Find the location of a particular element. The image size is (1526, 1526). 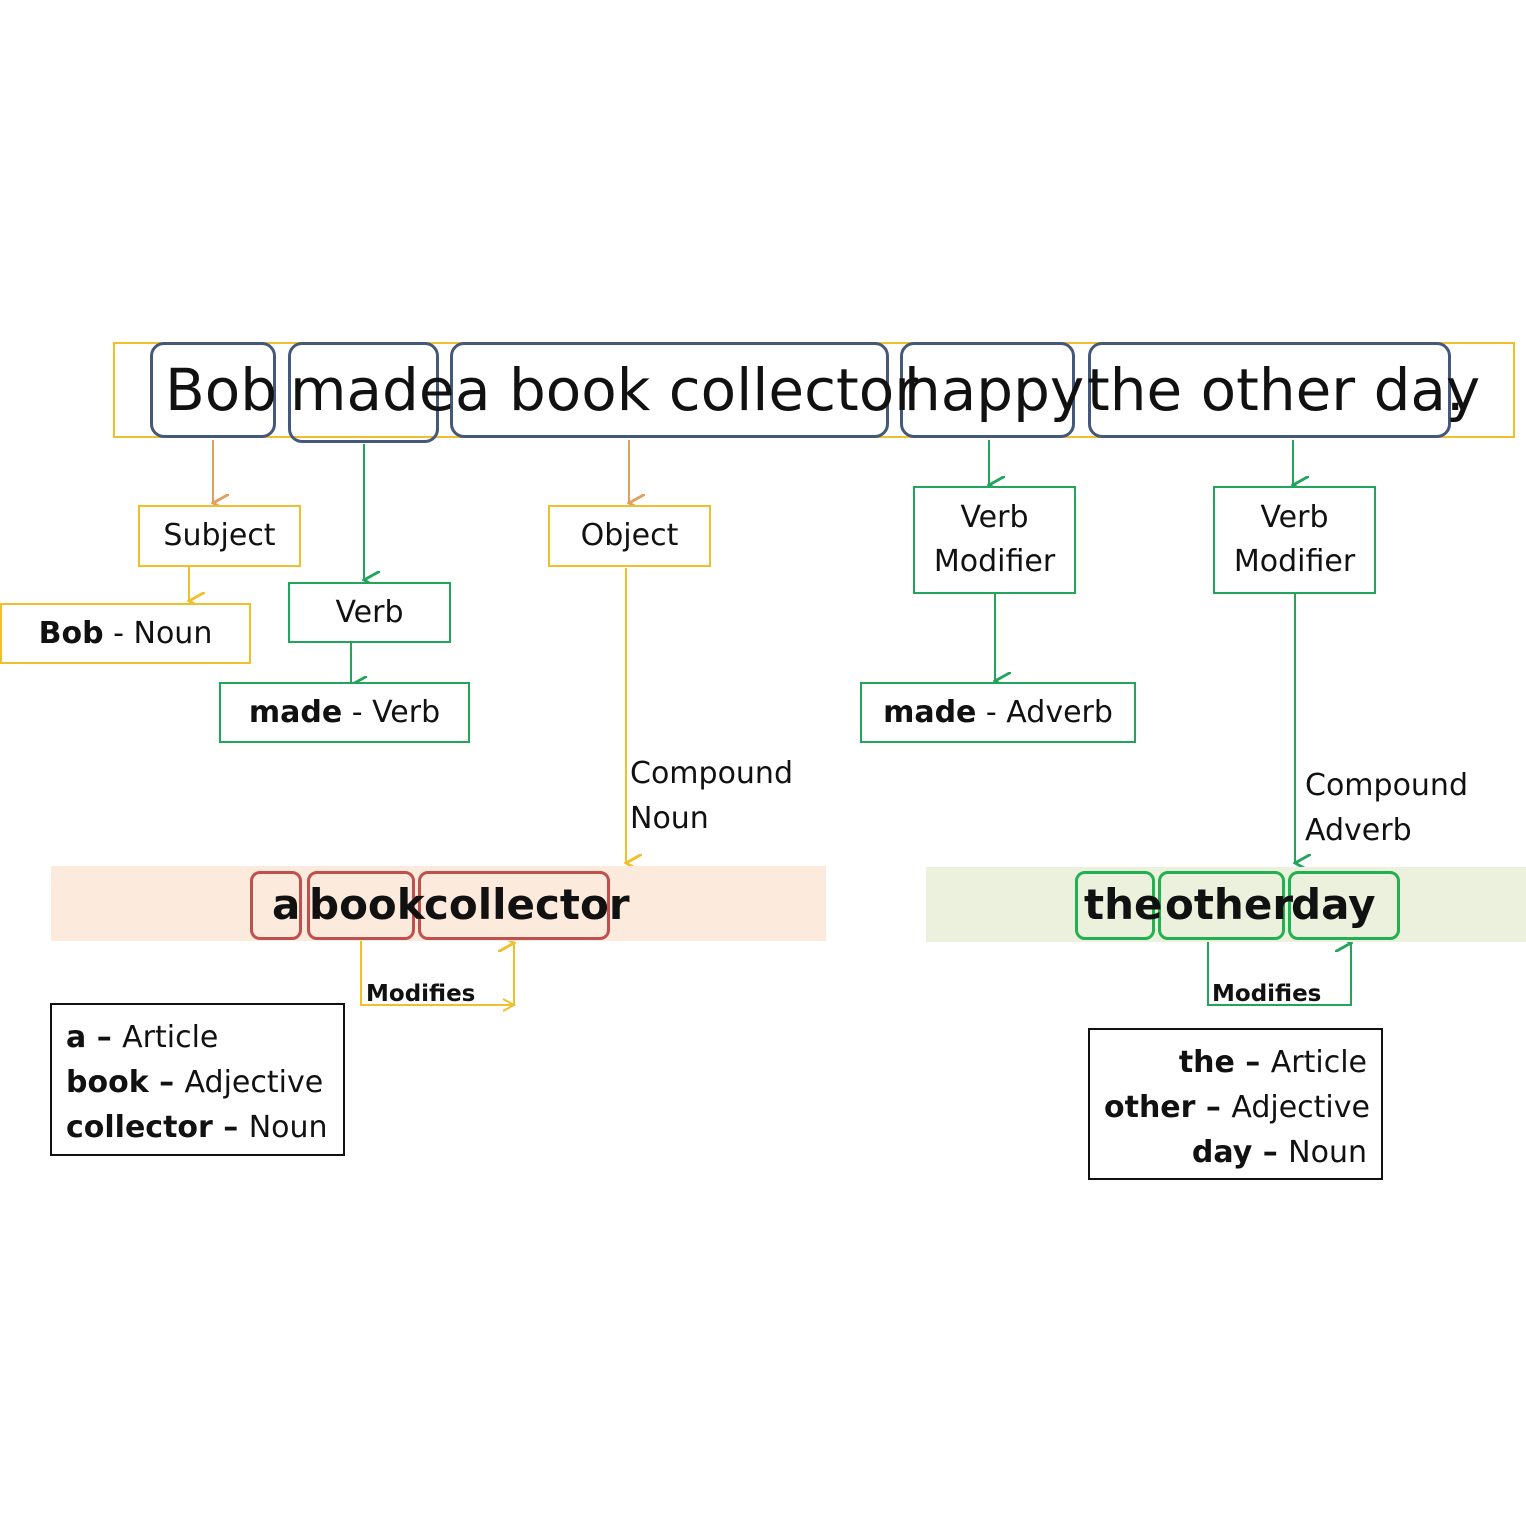

chip-other is located at coordinates (1221, 905).